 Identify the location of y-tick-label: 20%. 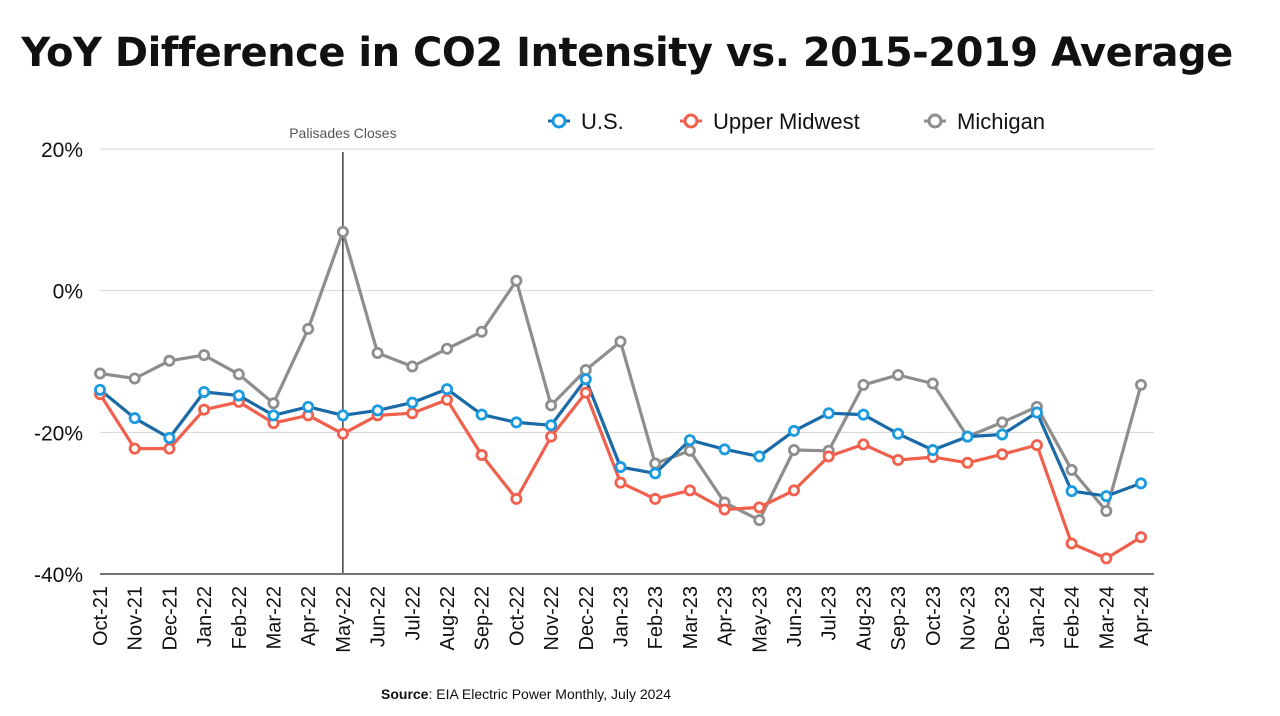
(62, 150).